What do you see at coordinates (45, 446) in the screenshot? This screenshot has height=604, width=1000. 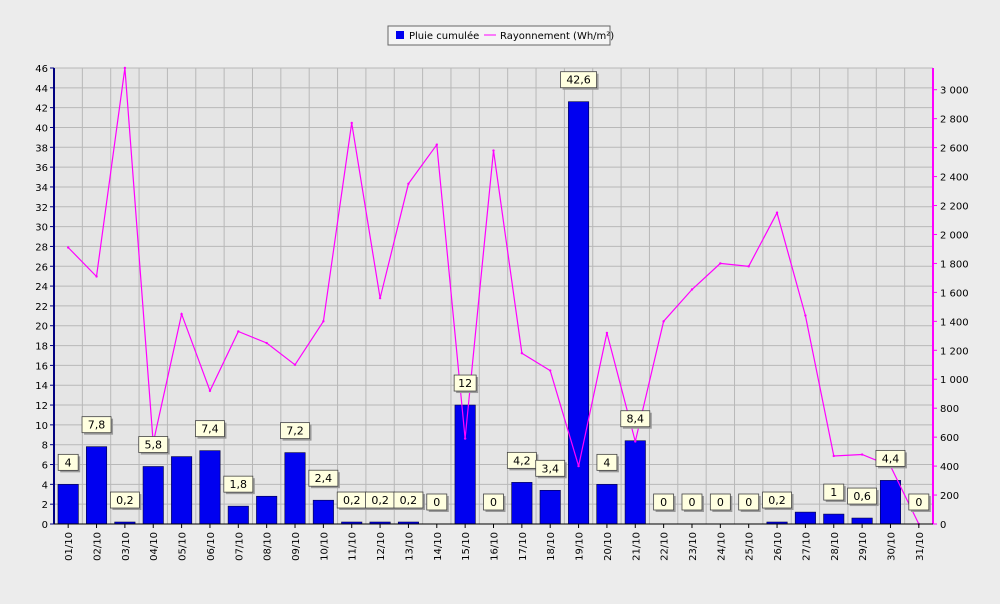 I see `left-tick-label: 8` at bounding box center [45, 446].